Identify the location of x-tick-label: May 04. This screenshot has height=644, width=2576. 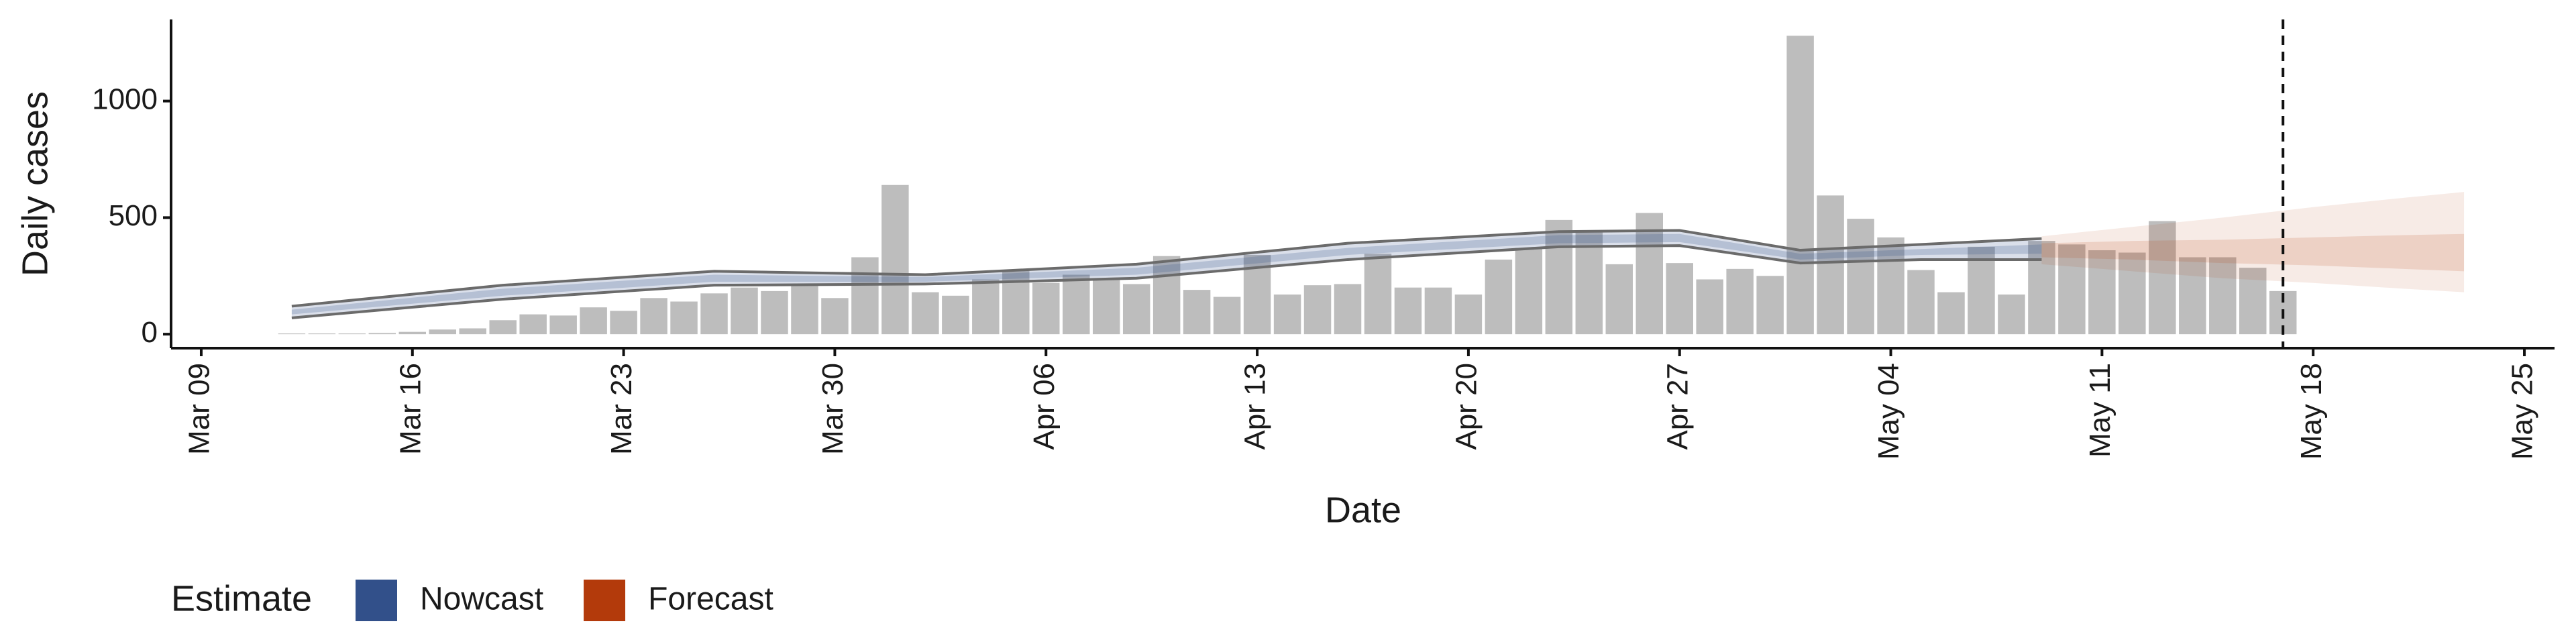
(1888, 411).